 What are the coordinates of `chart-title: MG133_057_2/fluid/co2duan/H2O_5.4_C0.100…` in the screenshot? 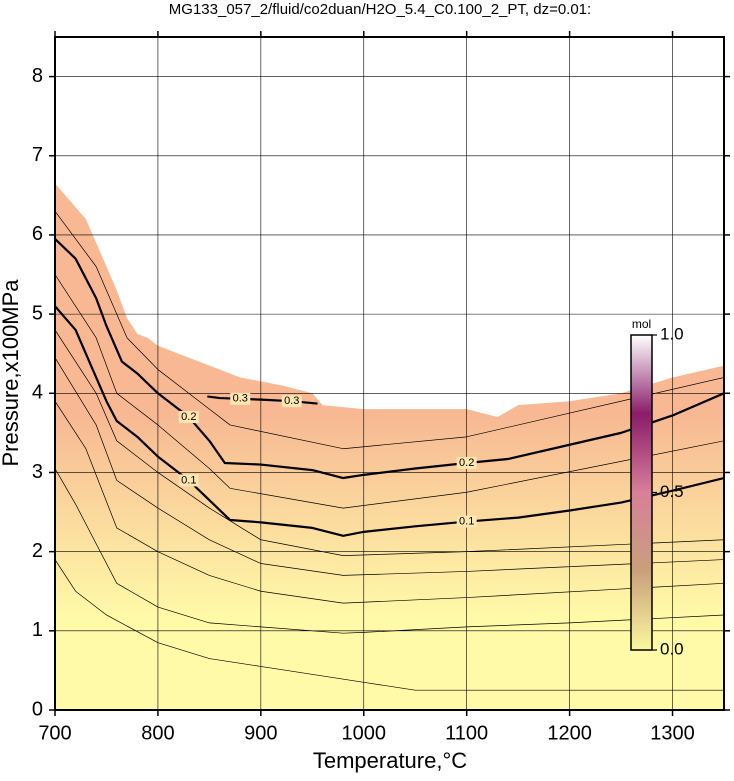 It's located at (380, 9).